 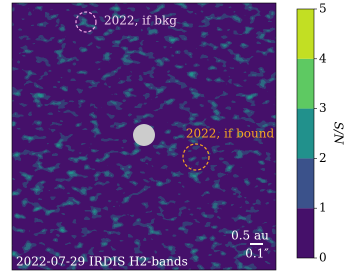 I want to click on colorbar-tick-label: 3, so click(x=323, y=108).